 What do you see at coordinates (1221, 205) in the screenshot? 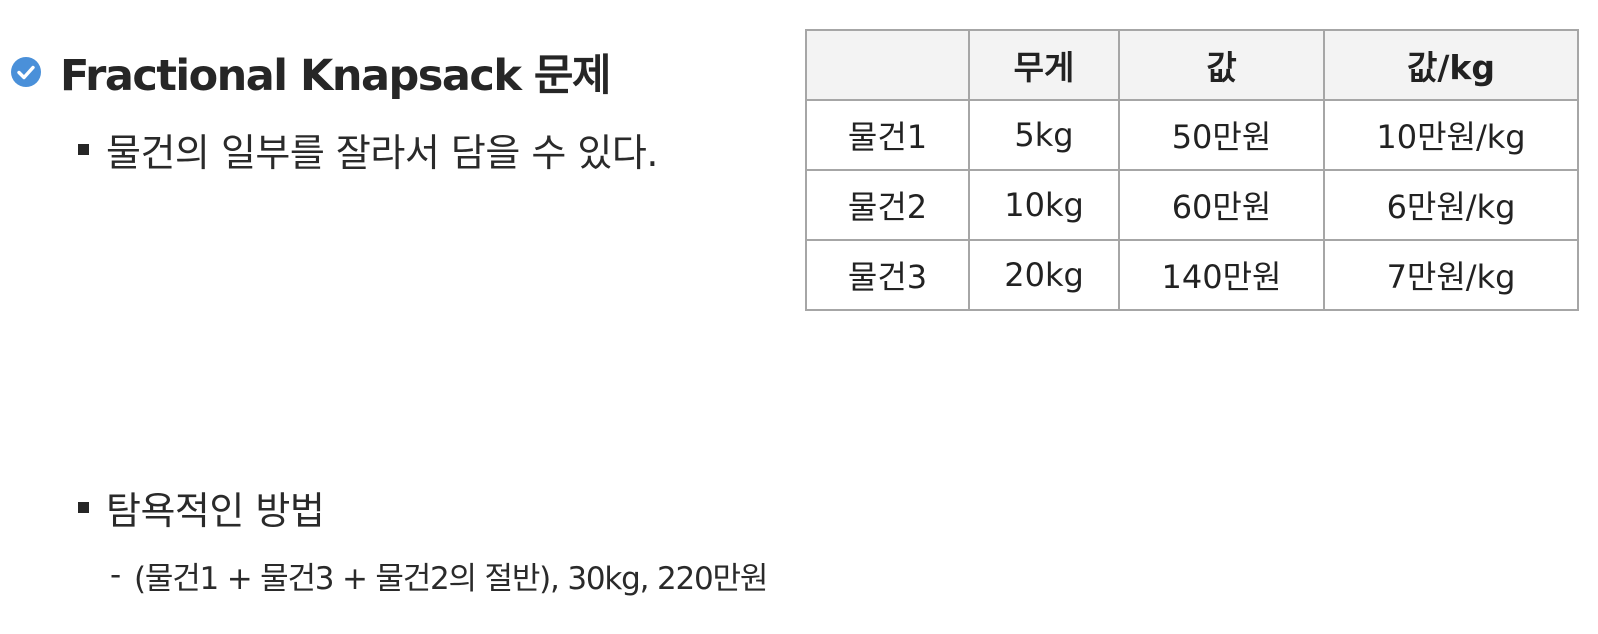
I see `table-cell-value: 60만원` at bounding box center [1221, 205].